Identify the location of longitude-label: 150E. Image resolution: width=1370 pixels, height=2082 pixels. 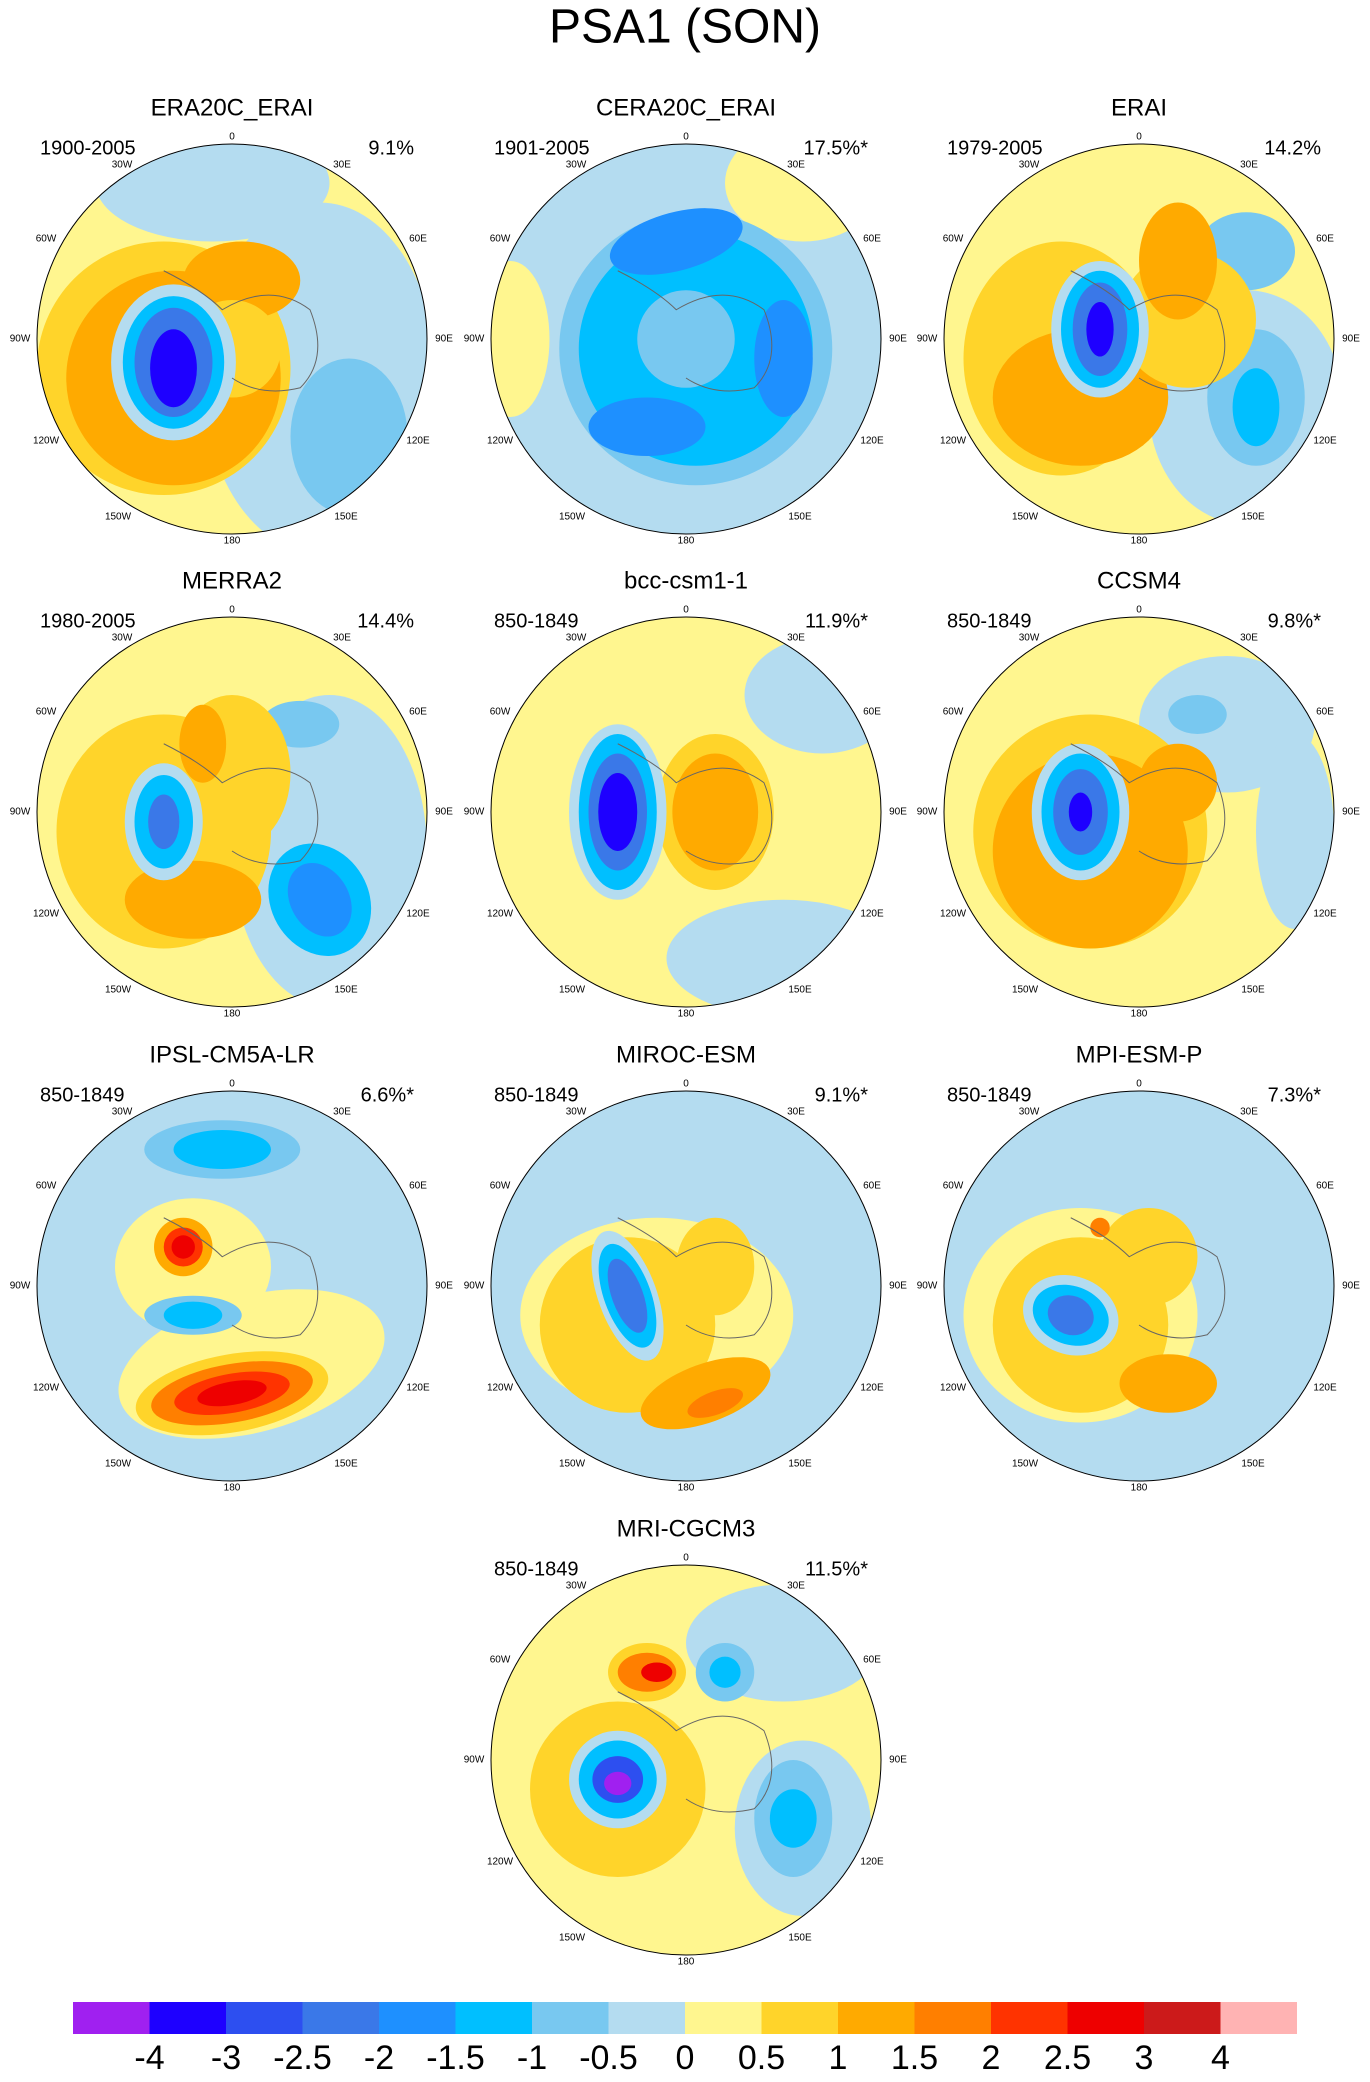
(346, 517).